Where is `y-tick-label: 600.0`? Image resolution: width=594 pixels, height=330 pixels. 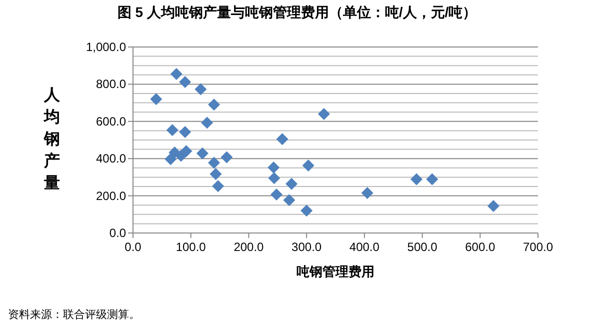 y-tick-label: 600.0 is located at coordinates (111, 121).